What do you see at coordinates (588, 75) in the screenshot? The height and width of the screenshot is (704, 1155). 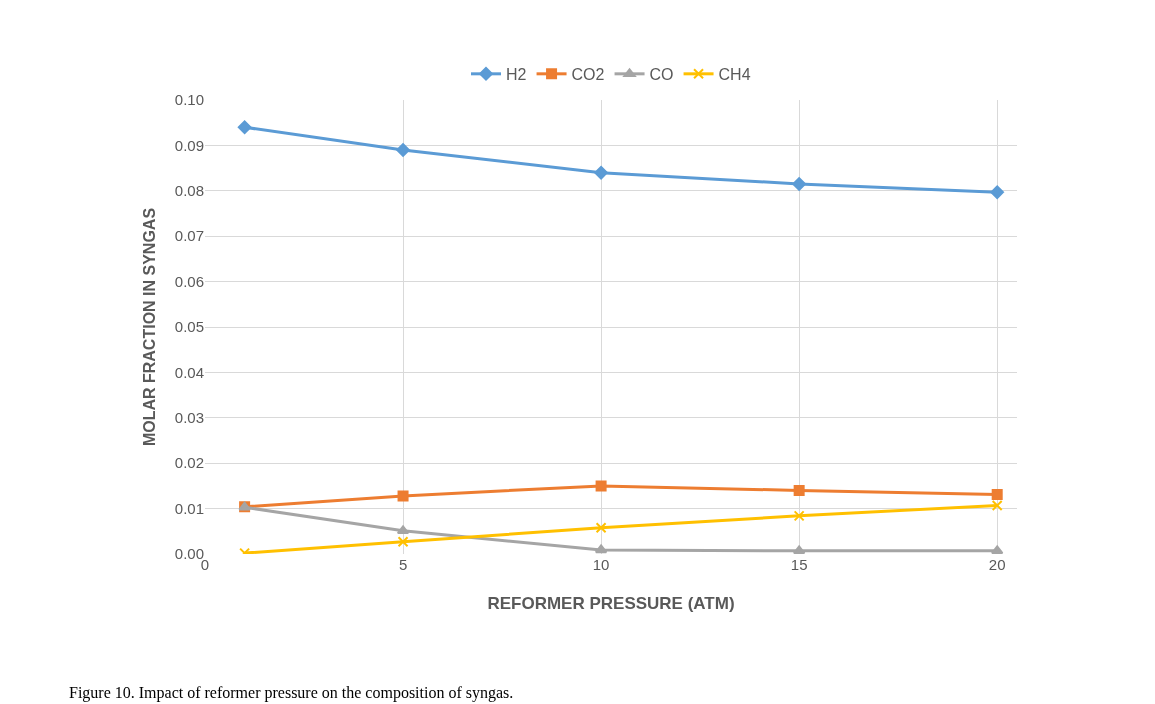 I see `legend-label: CO2` at bounding box center [588, 75].